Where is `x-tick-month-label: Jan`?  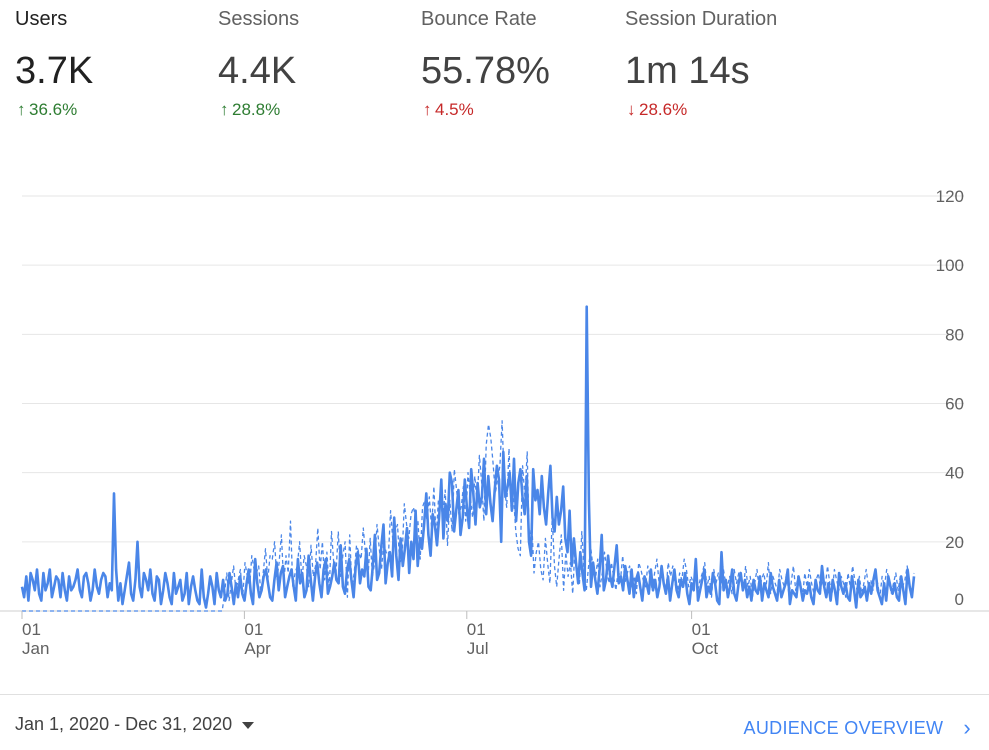
x-tick-month-label: Jan is located at coordinates (35, 648).